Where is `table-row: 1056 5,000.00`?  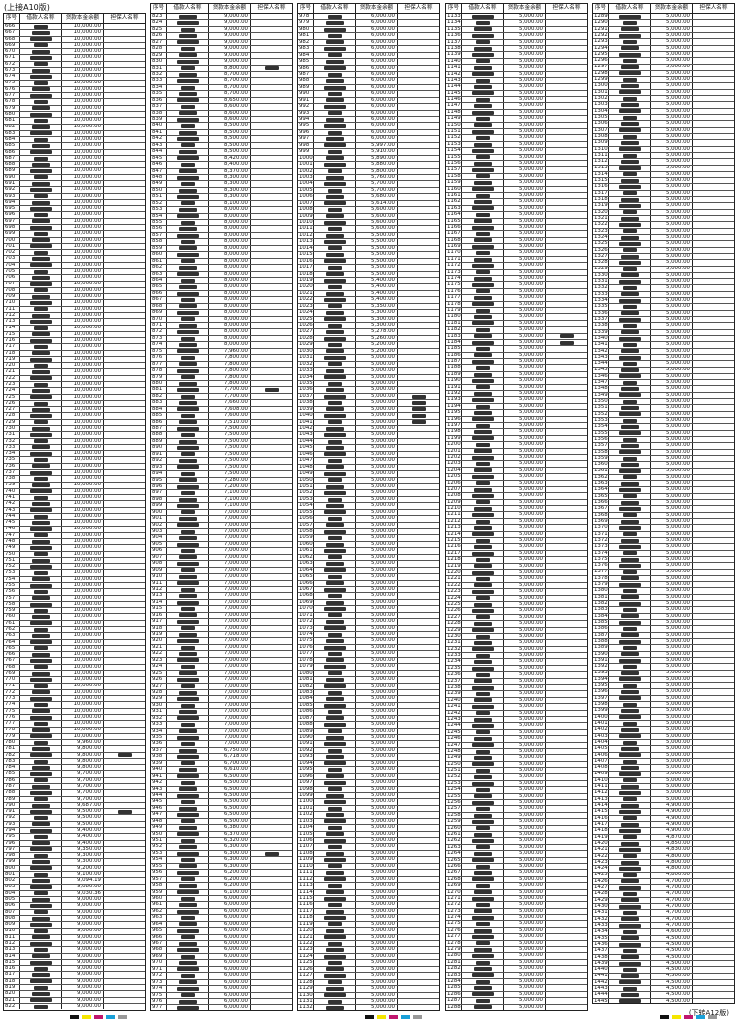
table-row: 1056 5,000.00 is located at coordinates (368, 519).